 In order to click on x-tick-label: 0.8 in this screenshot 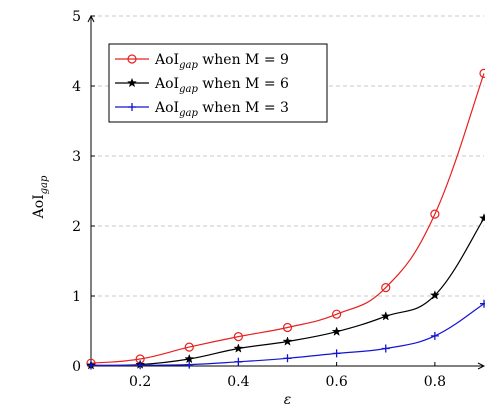, I will do `click(435, 382)`.